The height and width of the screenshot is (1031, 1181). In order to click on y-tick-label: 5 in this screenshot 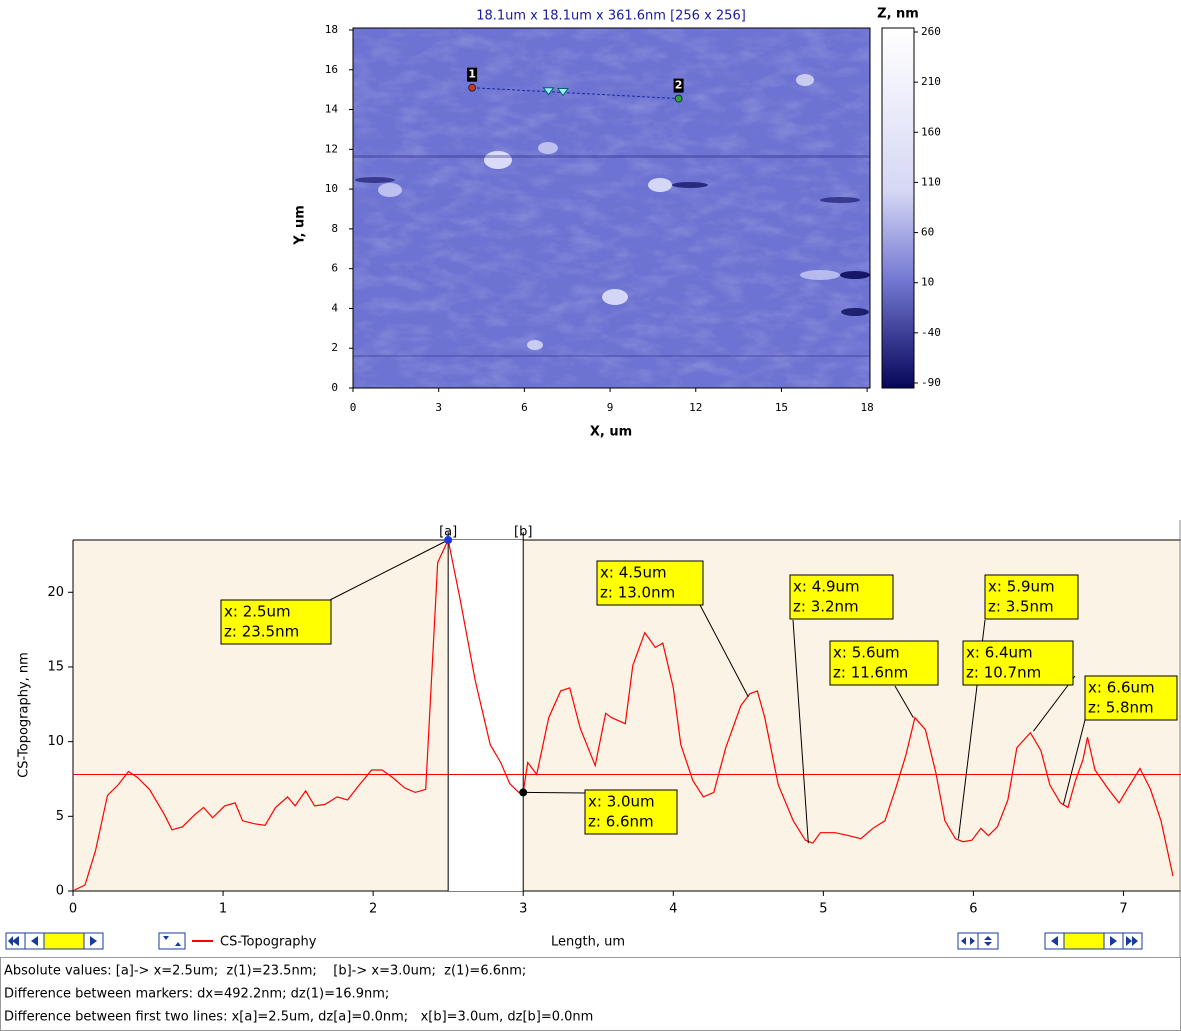, I will do `click(60, 816)`.